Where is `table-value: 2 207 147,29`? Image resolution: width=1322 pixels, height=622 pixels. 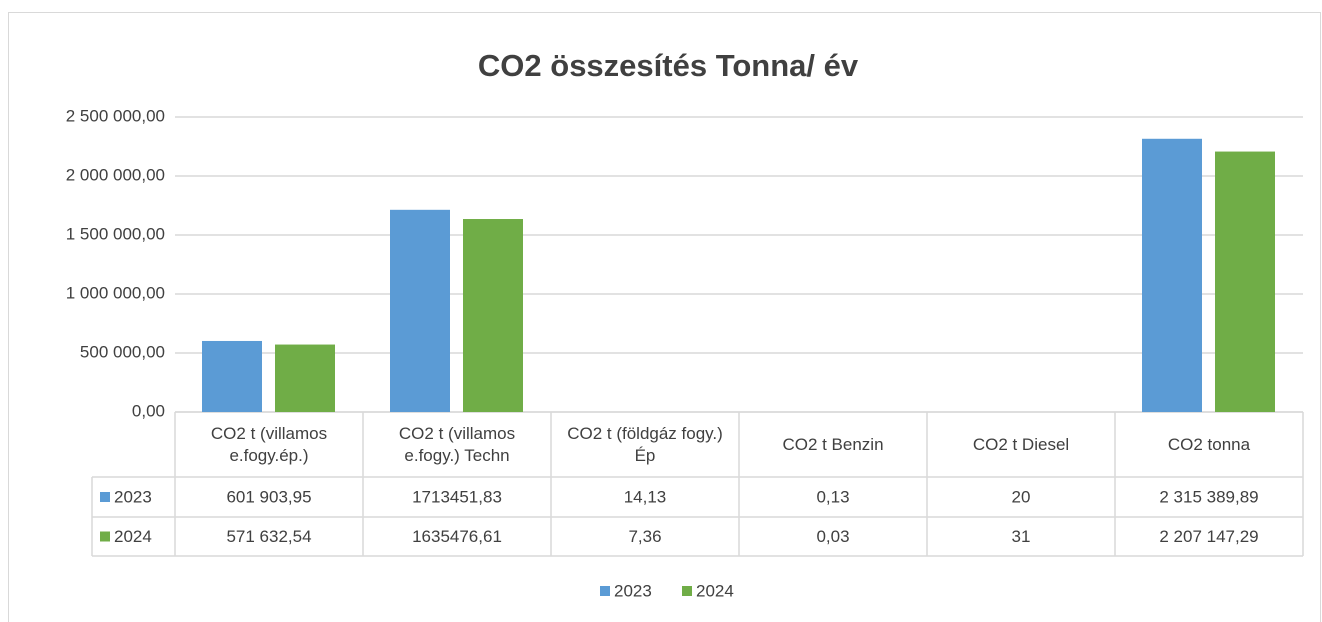 table-value: 2 207 147,29 is located at coordinates (1208, 536).